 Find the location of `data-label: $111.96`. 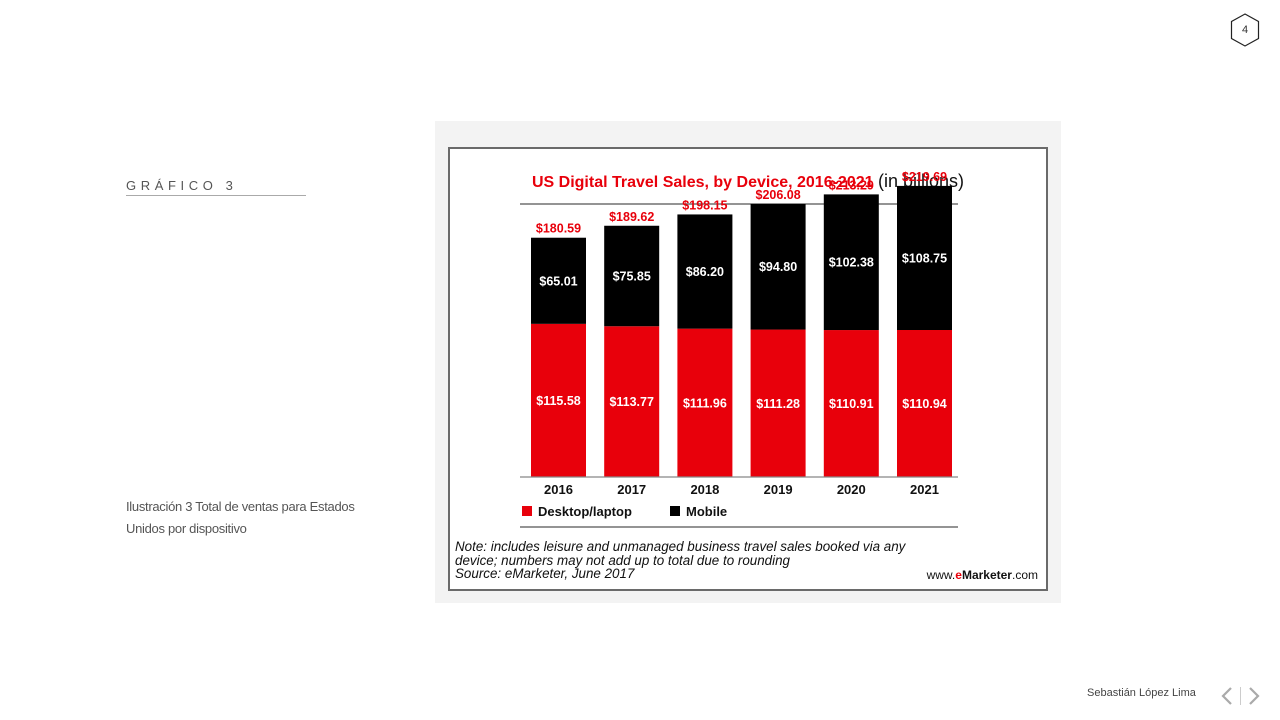

data-label: $111.96 is located at coordinates (705, 403).